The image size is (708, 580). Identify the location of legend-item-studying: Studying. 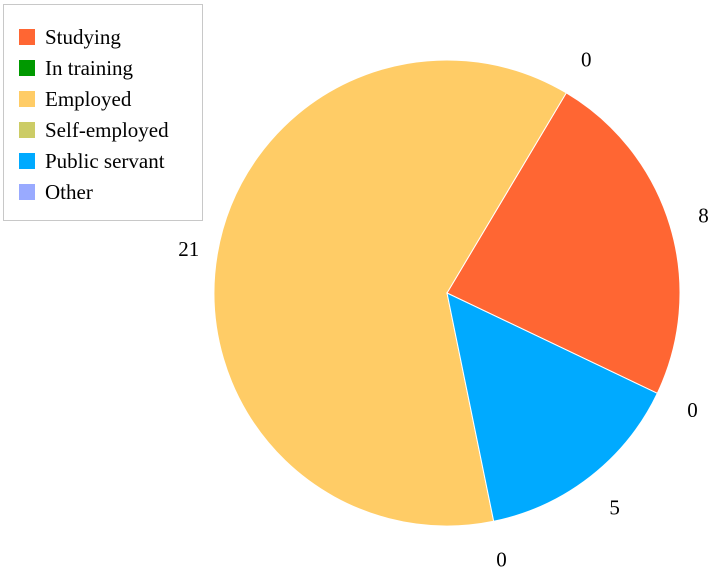
(70, 37).